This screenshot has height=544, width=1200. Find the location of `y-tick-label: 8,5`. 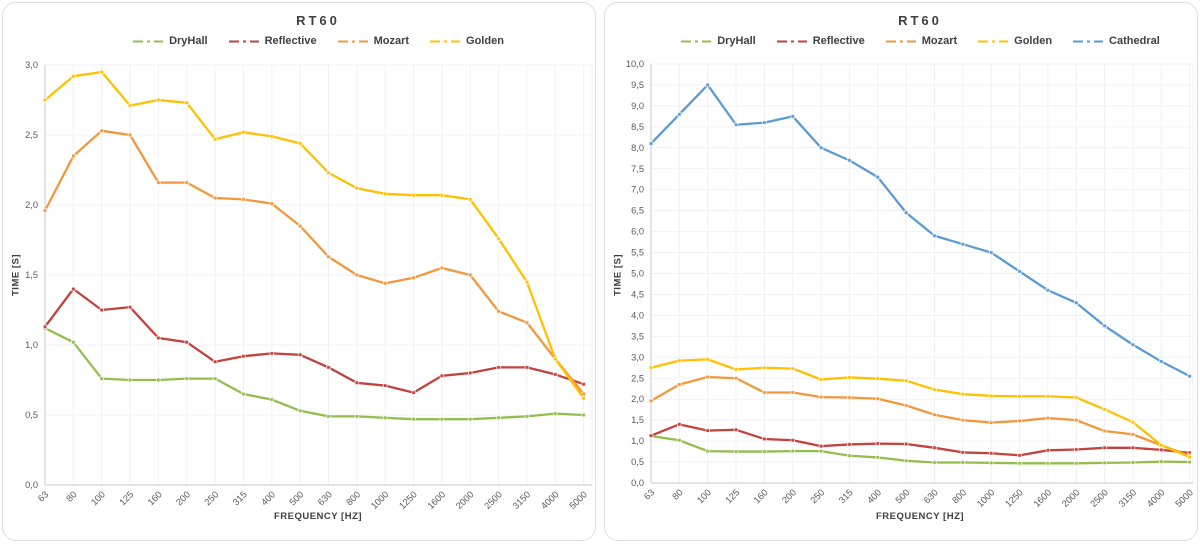

y-tick-label: 8,5 is located at coordinates (637, 127).